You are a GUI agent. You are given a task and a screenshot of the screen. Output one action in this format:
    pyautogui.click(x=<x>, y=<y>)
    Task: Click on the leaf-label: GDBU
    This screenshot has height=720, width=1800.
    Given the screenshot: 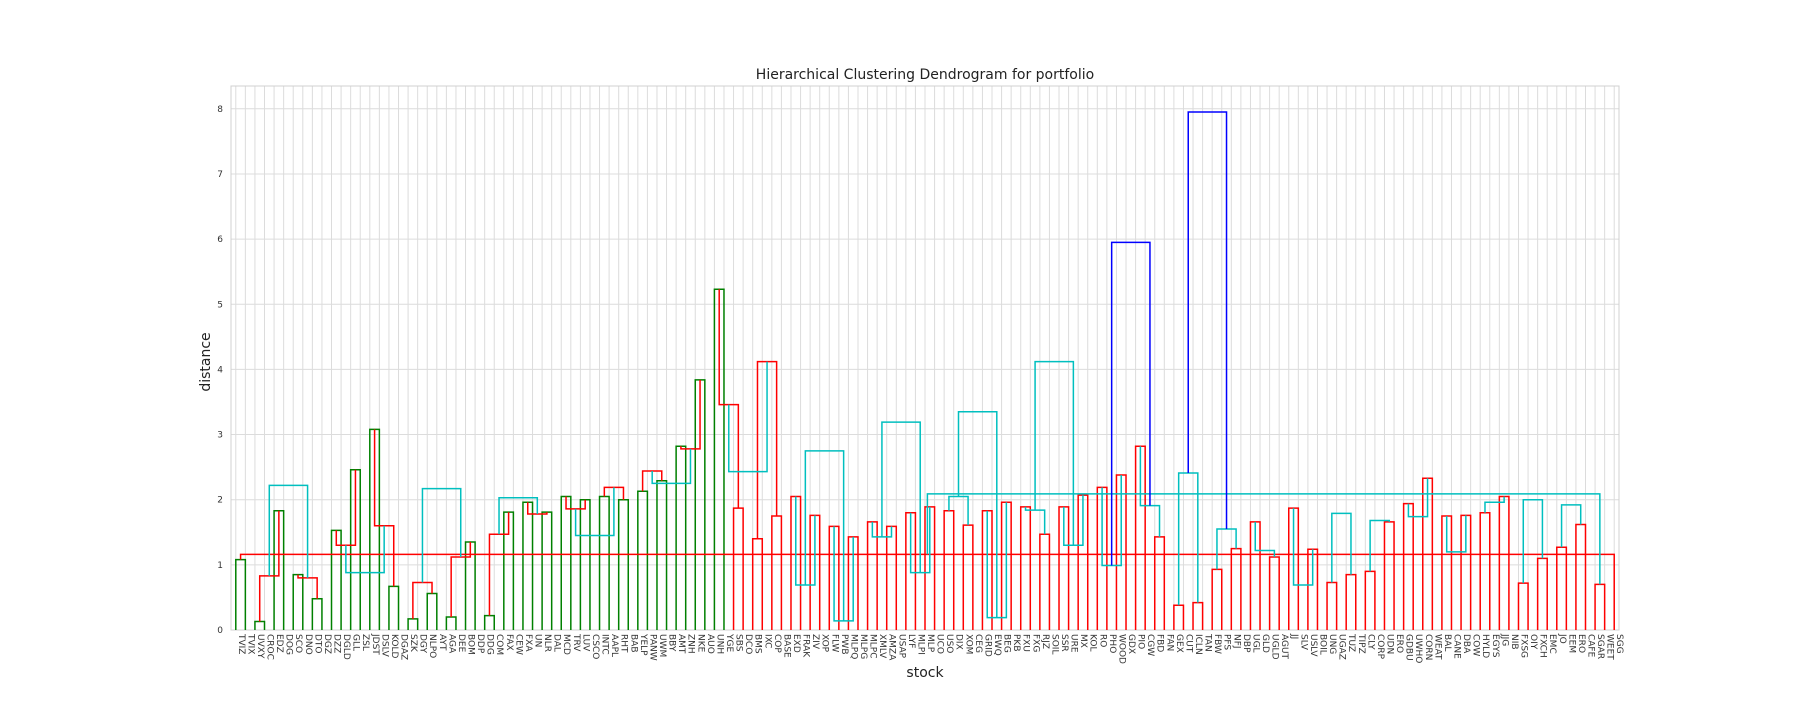 What is the action you would take?
    pyautogui.click(x=1409, y=647)
    